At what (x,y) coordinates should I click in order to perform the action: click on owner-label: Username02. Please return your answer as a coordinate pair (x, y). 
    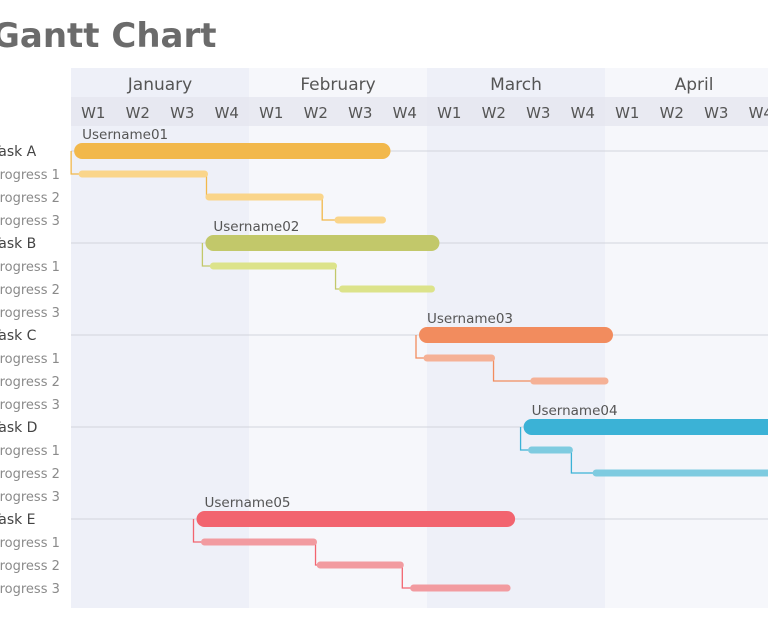
    Looking at the image, I should click on (256, 227).